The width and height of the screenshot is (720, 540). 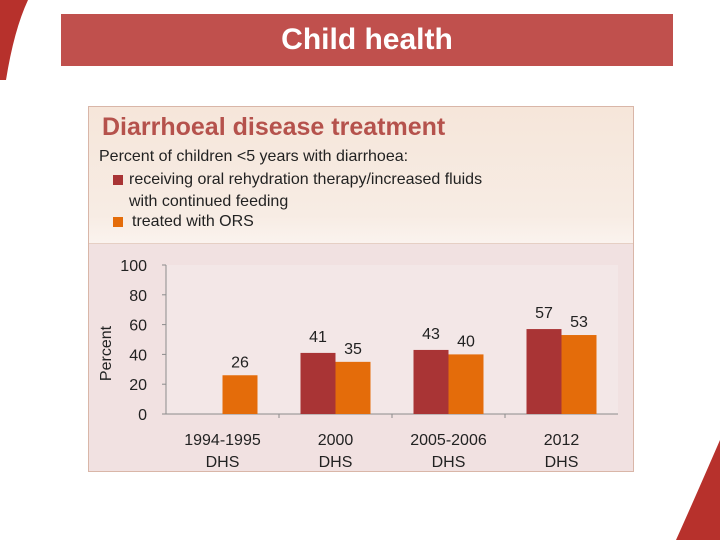 What do you see at coordinates (274, 127) in the screenshot?
I see `chart-title: Diarrhoeal disease treatment` at bounding box center [274, 127].